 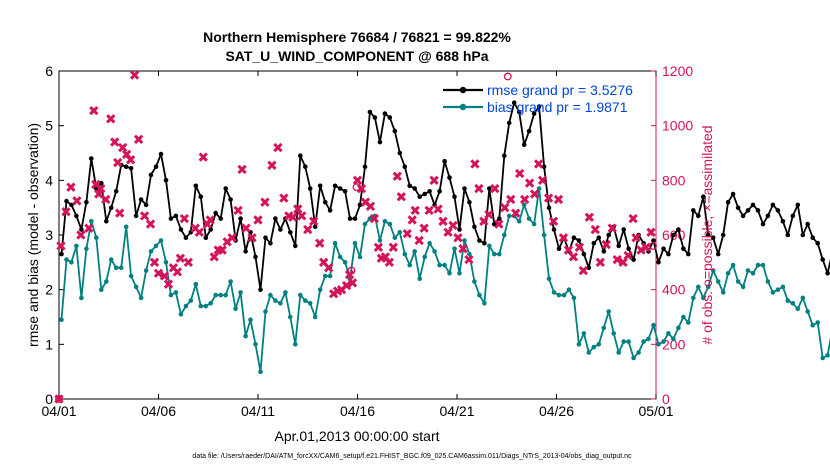 I want to click on y-tick-label: 4, so click(x=49, y=180).